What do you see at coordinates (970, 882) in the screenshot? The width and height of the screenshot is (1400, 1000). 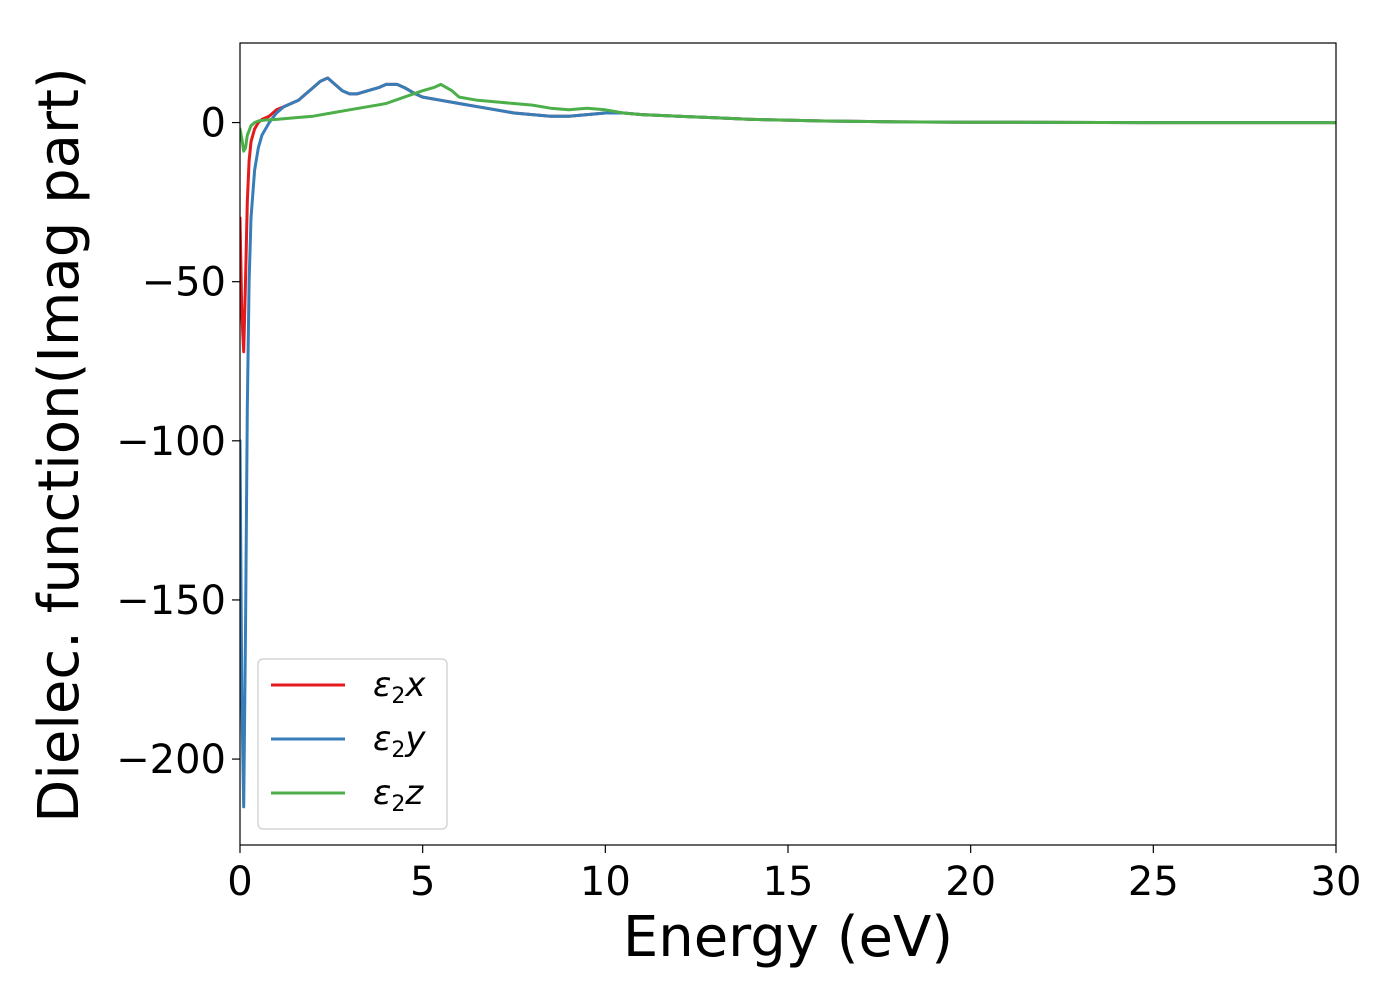 I see `x-tick-label: 20` at bounding box center [970, 882].